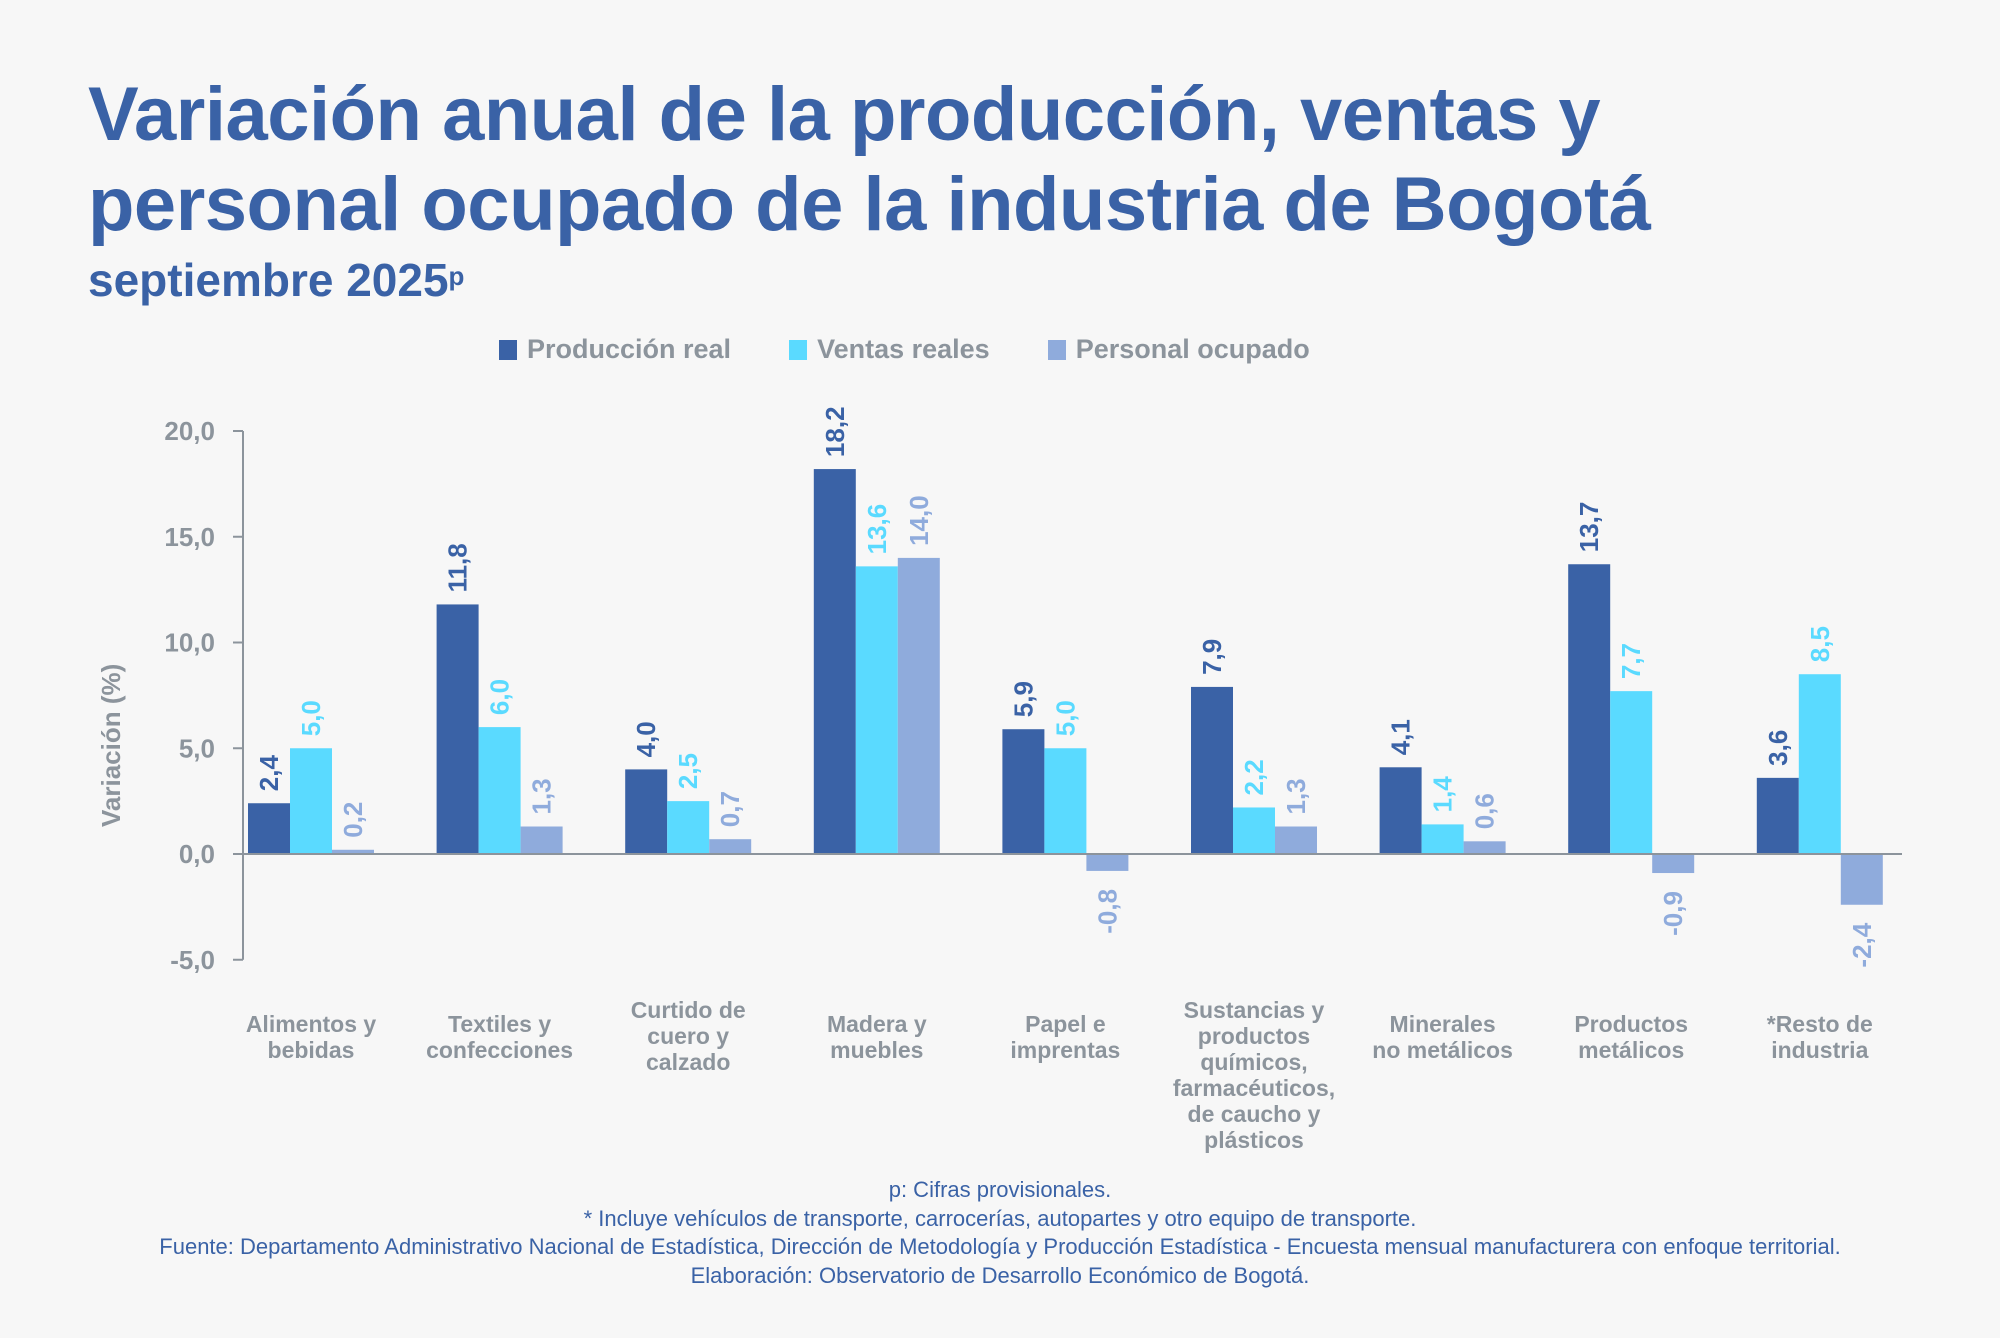 Image resolution: width=2000 pixels, height=1338 pixels. I want to click on data-label: 11,8, so click(458, 567).